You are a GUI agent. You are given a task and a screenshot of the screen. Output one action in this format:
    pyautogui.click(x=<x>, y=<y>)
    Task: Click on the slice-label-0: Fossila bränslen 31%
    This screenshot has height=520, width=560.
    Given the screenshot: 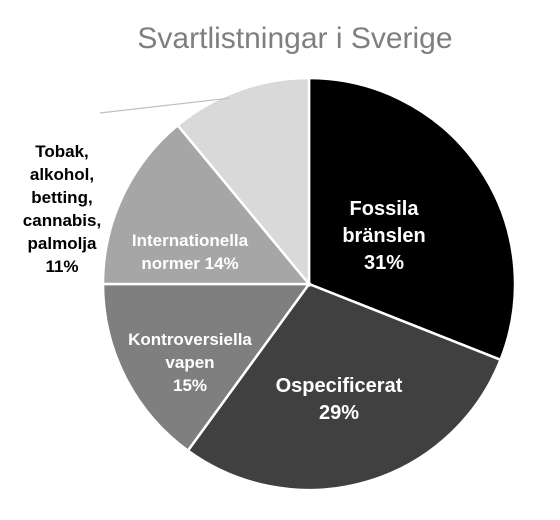 What is the action you would take?
    pyautogui.click(x=383, y=236)
    